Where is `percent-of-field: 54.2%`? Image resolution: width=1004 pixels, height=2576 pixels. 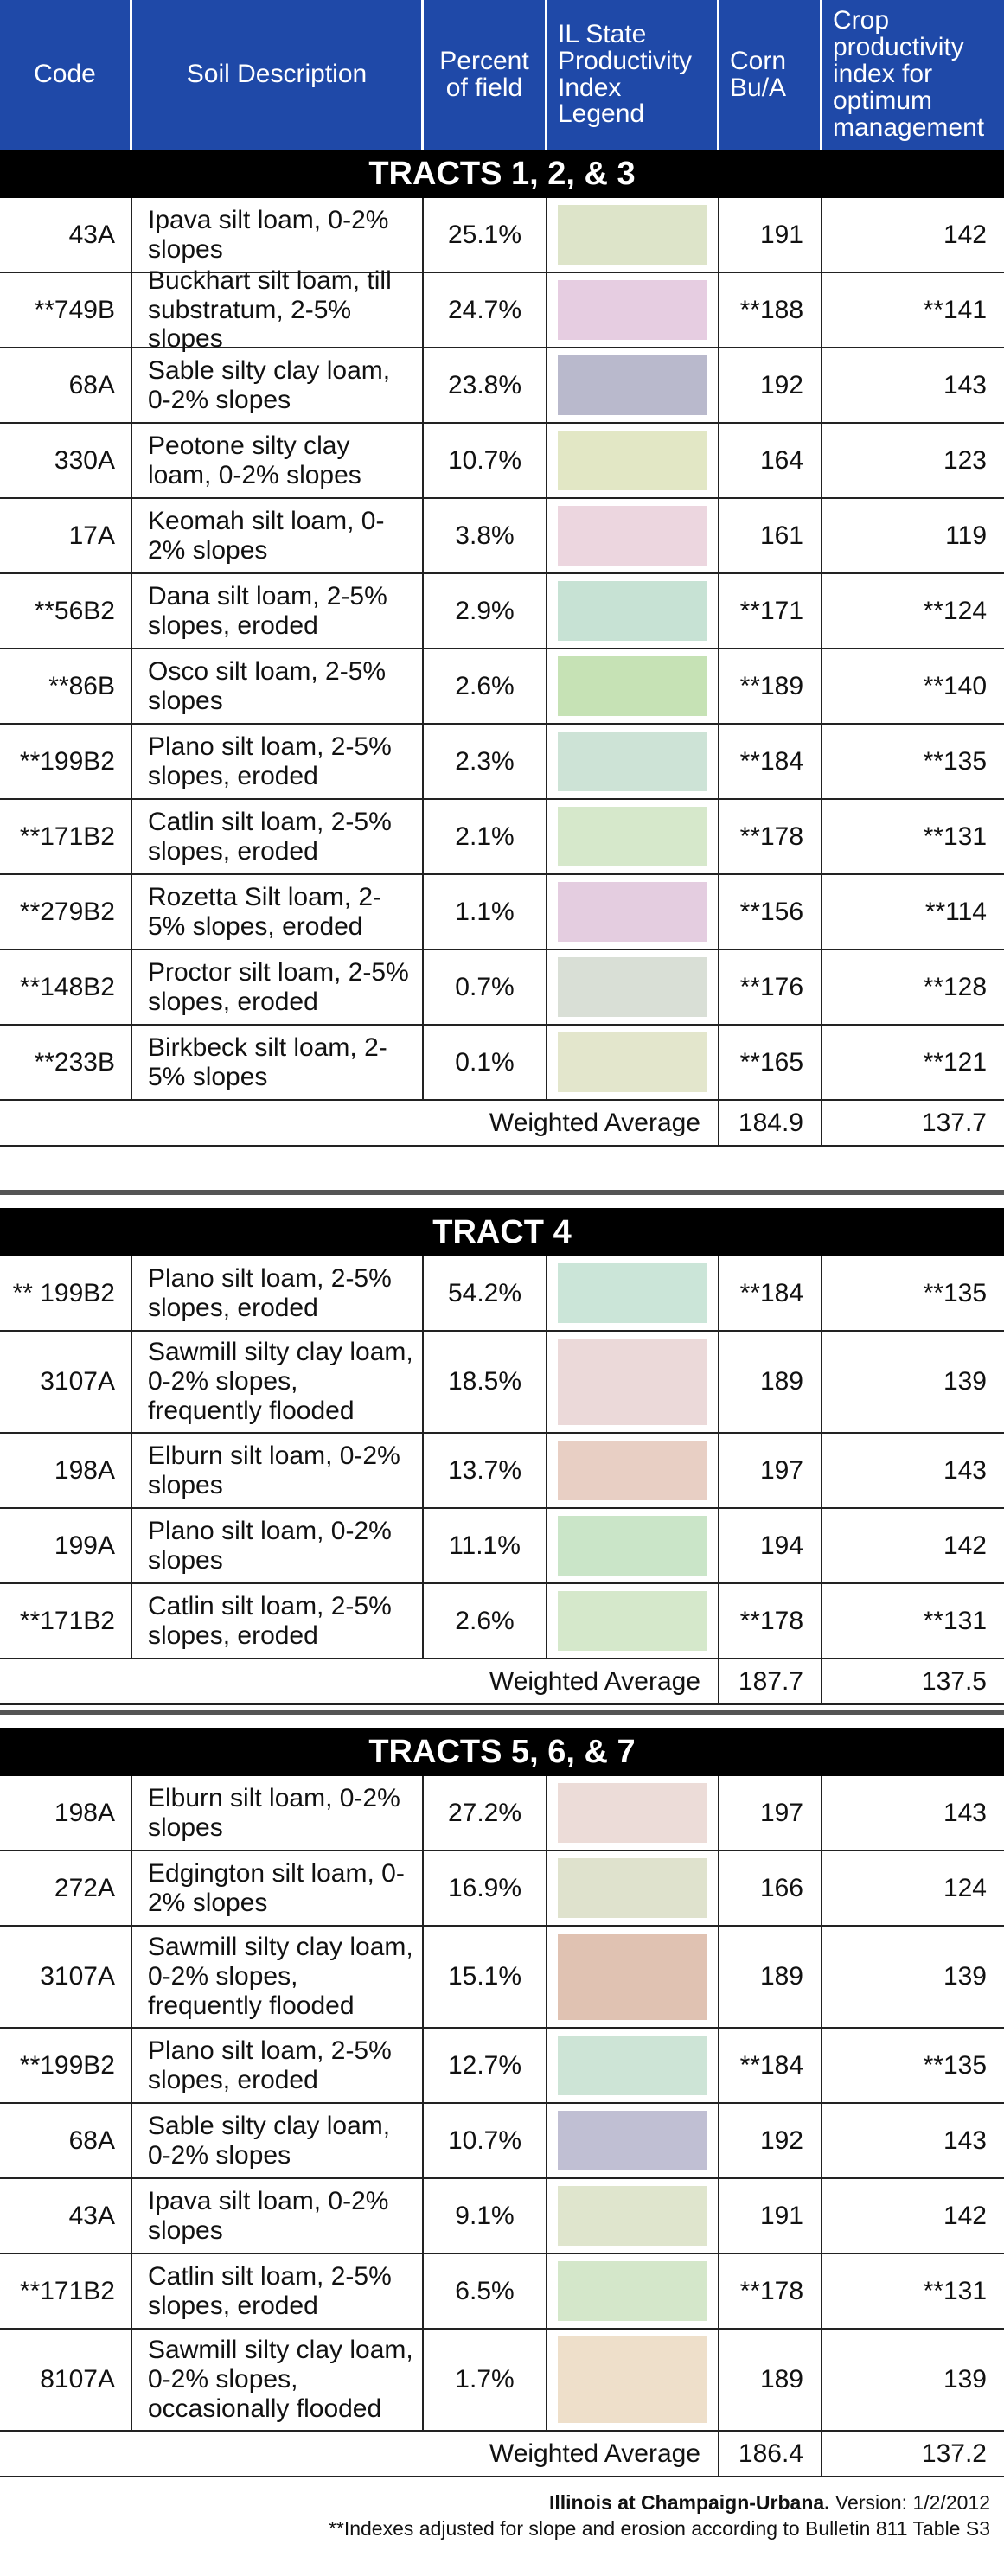 percent-of-field: 54.2% is located at coordinates (485, 1293).